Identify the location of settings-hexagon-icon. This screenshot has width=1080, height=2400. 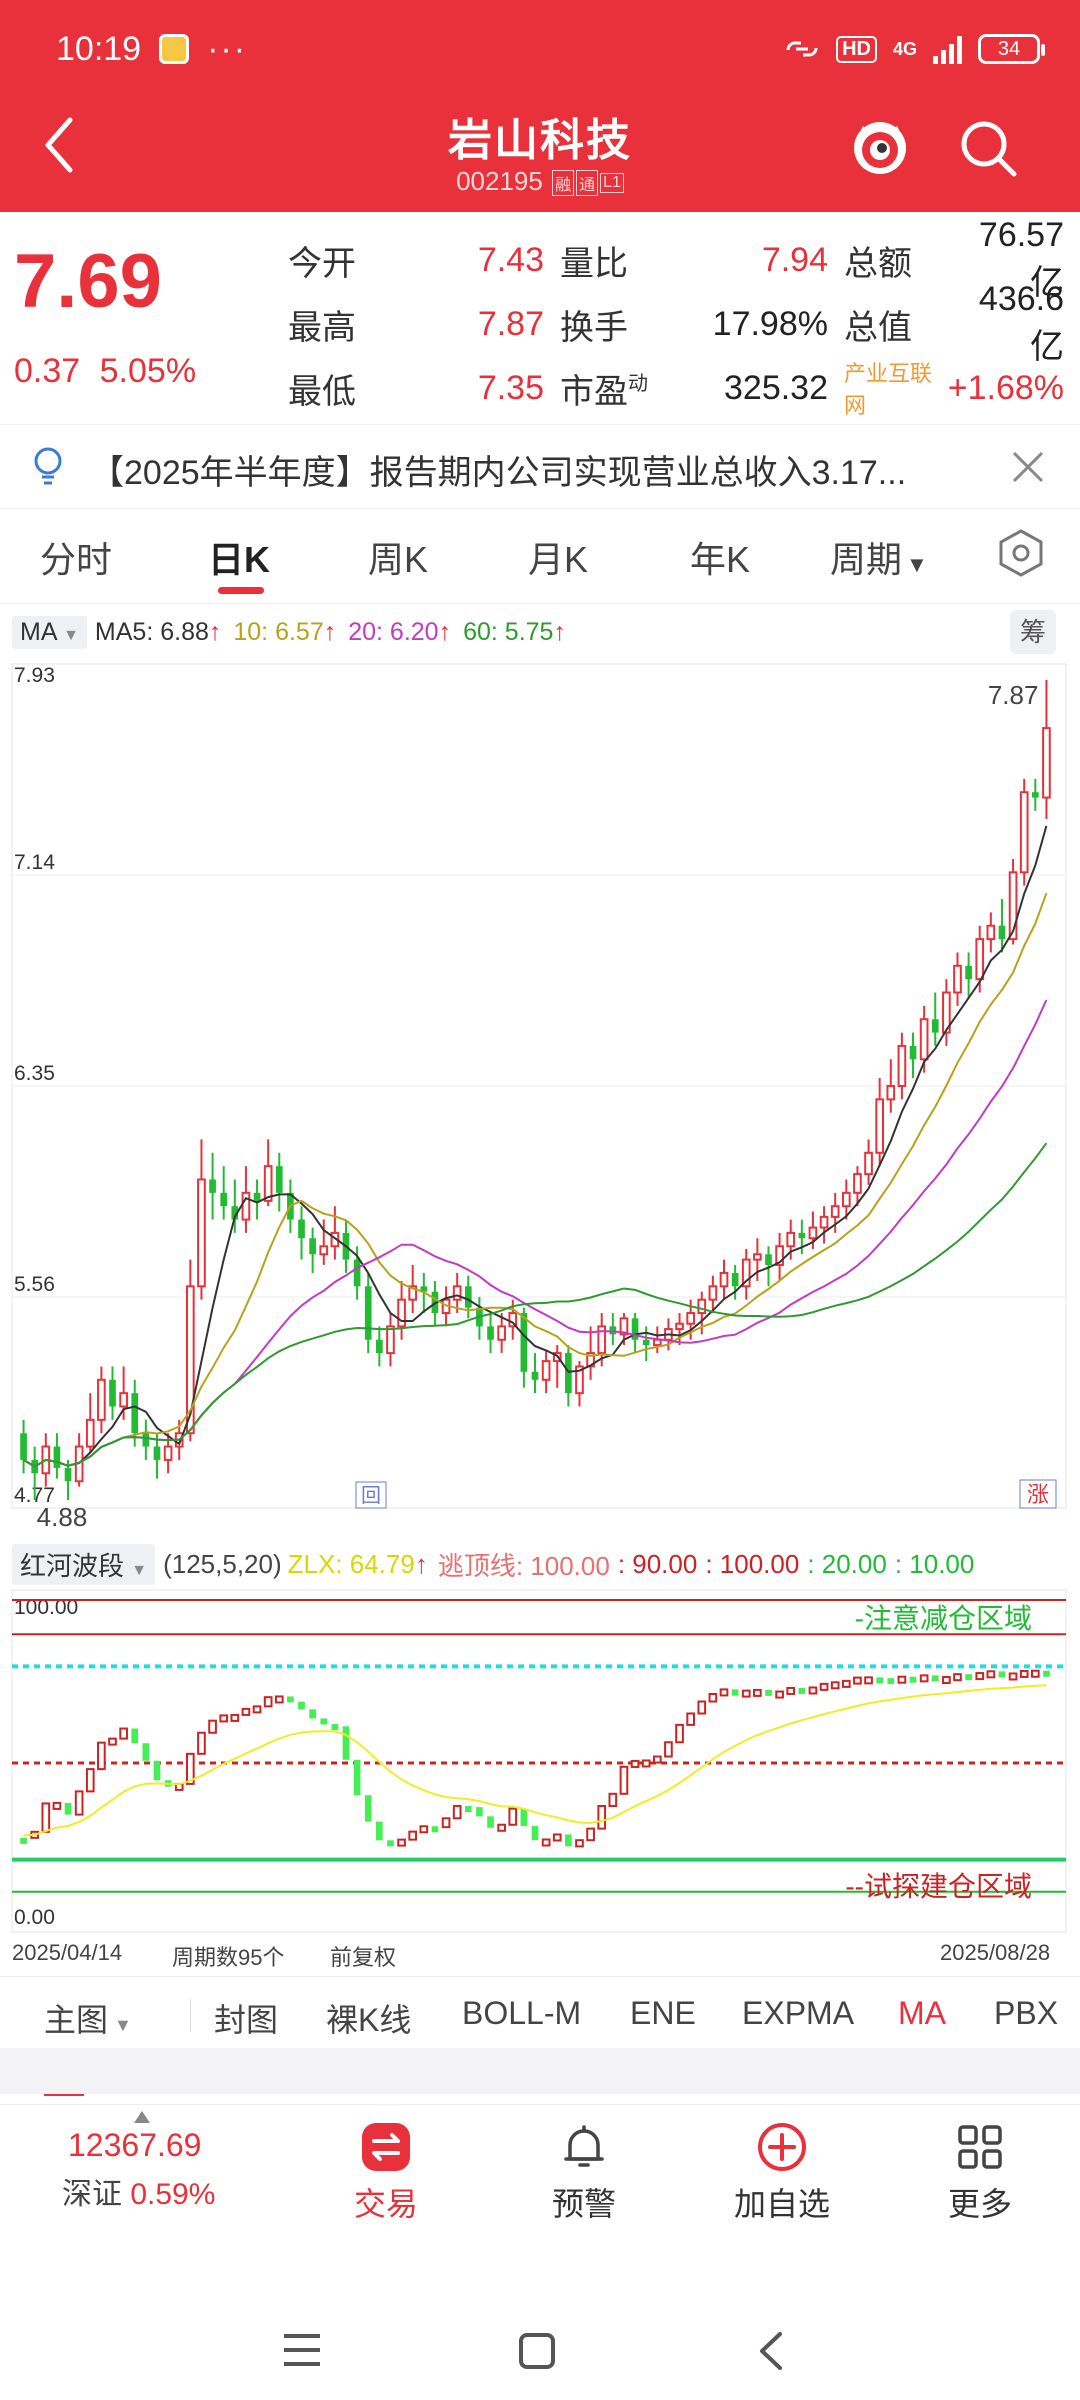
(1021, 553).